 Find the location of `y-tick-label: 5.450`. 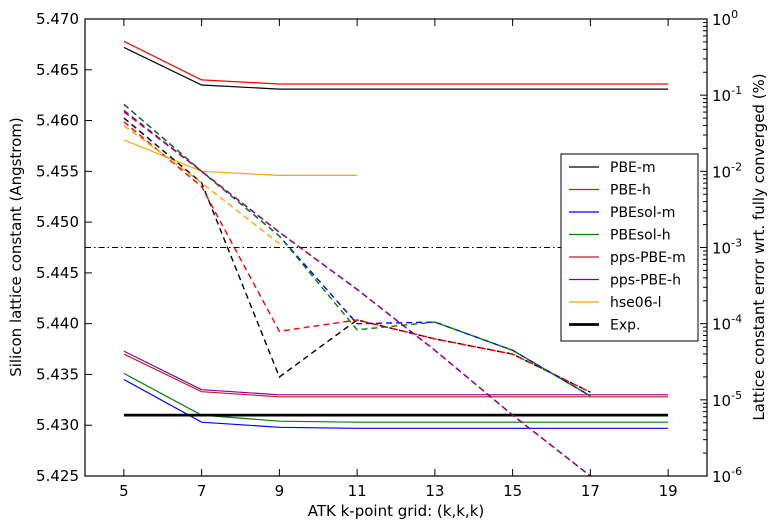

y-tick-label: 5.450 is located at coordinates (57, 222).